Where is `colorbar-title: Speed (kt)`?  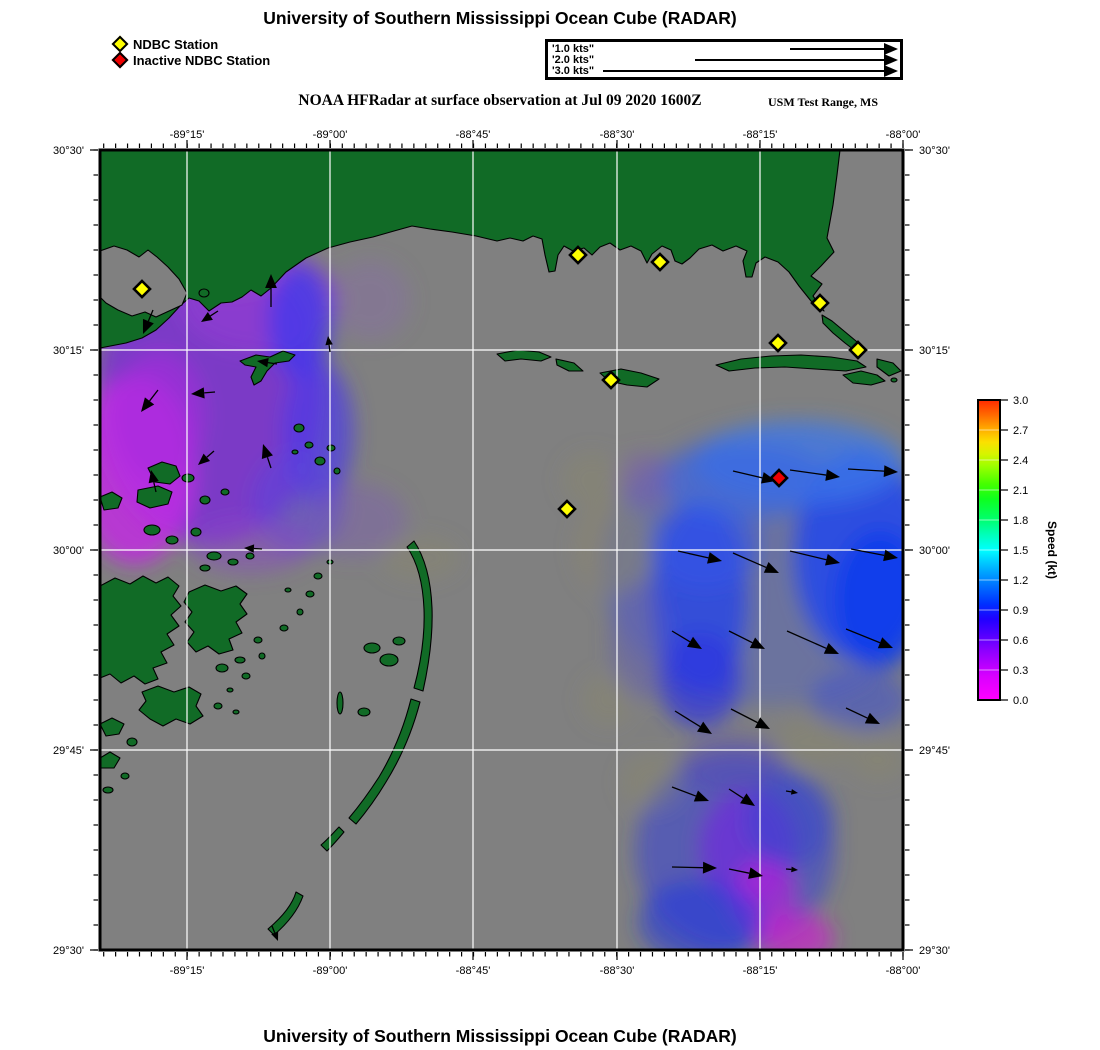 colorbar-title: Speed (kt) is located at coordinates (1052, 550).